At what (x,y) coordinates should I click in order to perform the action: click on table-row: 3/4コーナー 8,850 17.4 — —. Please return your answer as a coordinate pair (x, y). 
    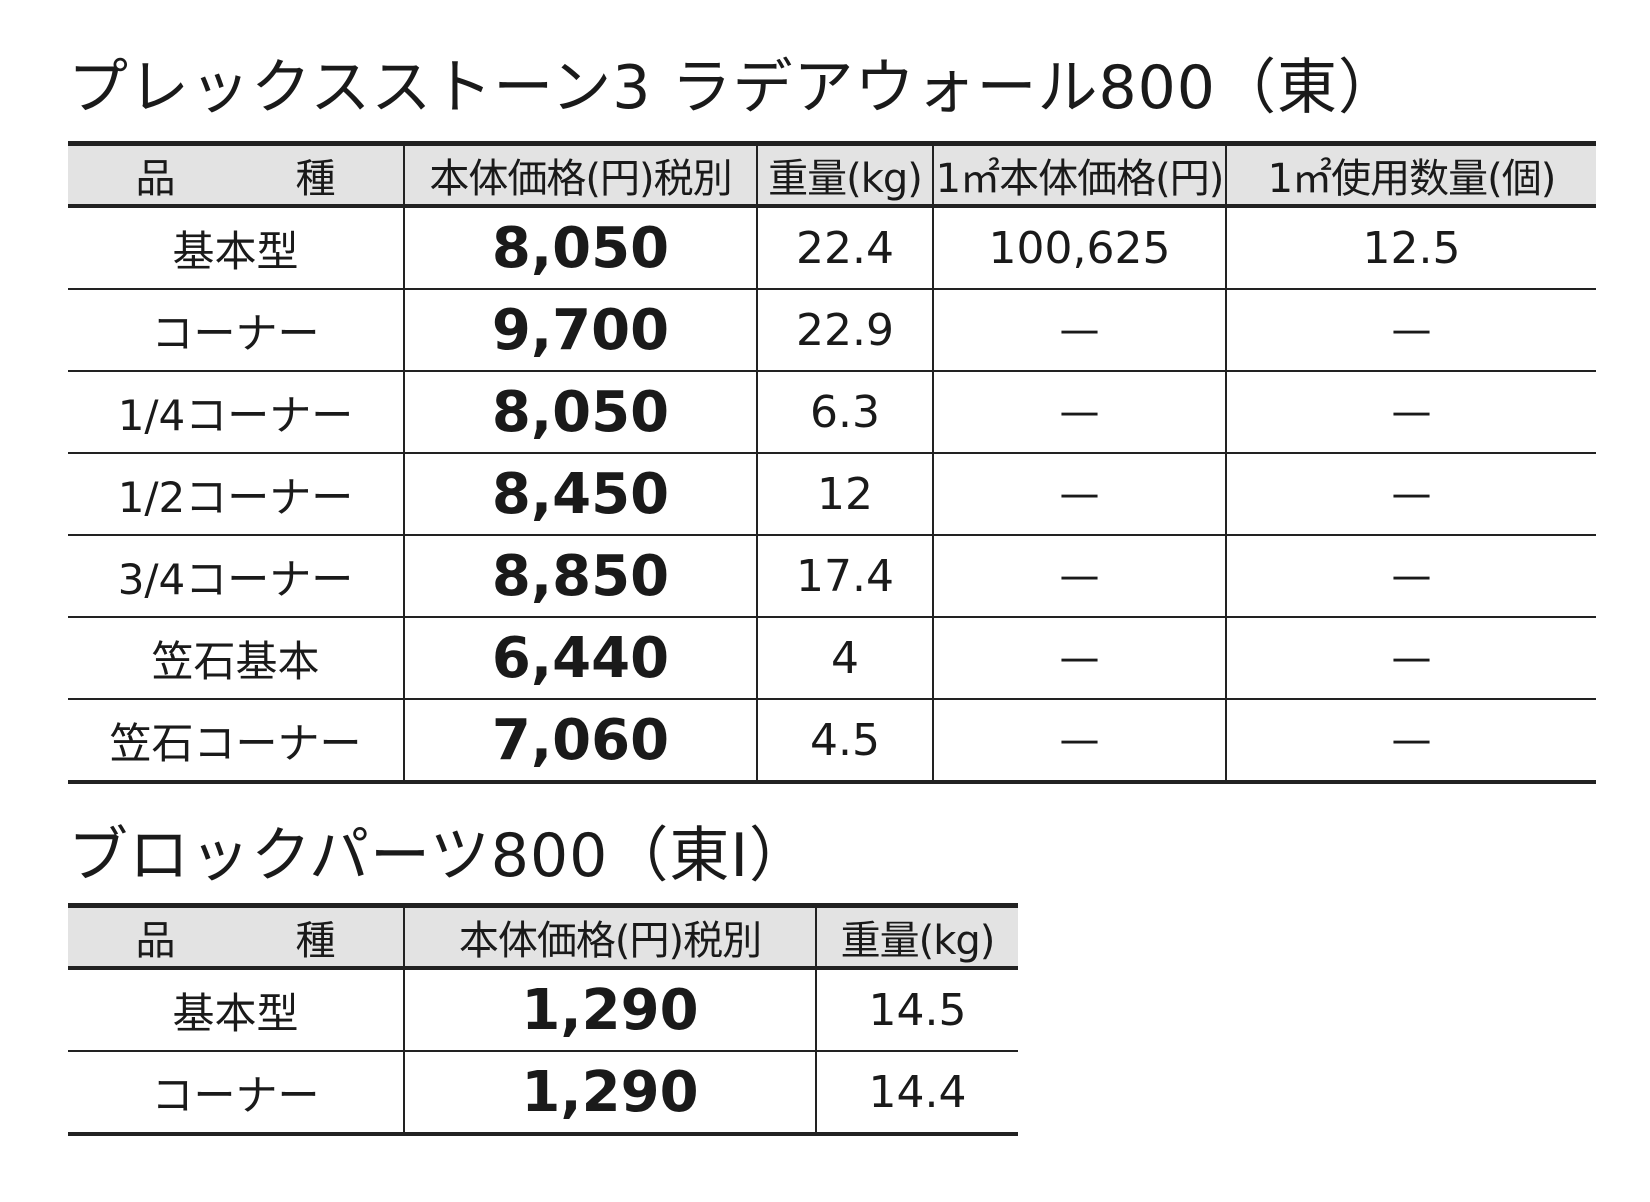
    Looking at the image, I should click on (832, 576).